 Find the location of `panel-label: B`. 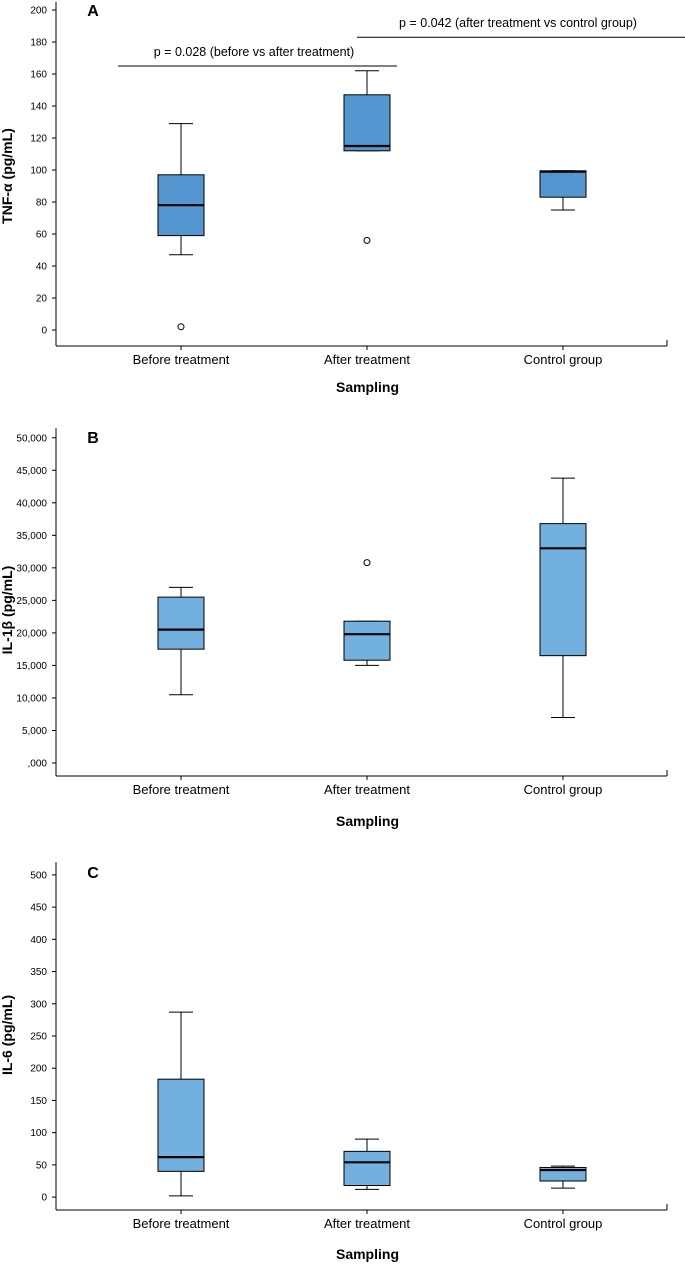

panel-label: B is located at coordinates (93, 438).